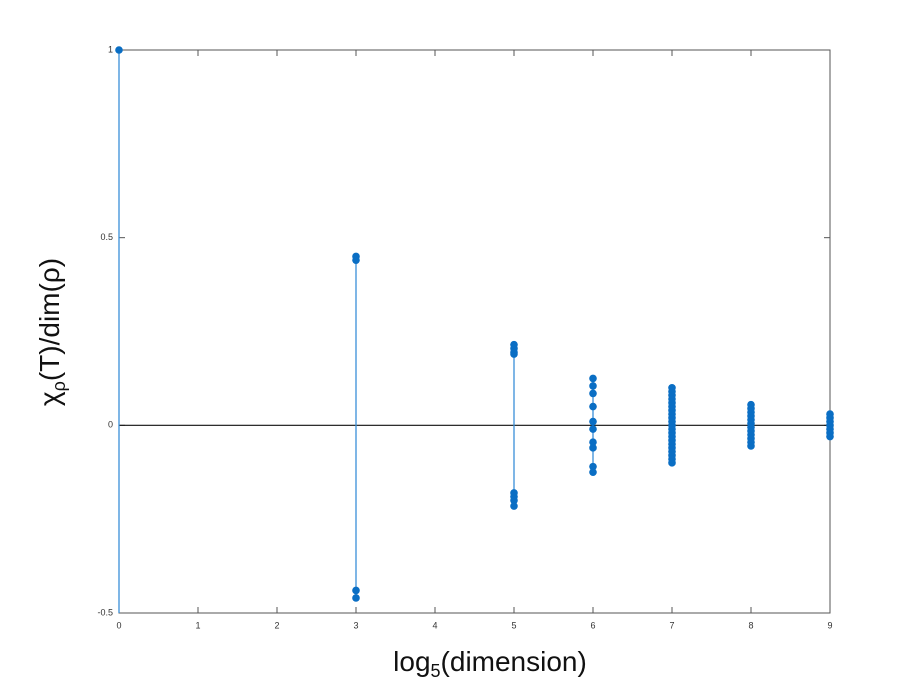 Image resolution: width=917 pixels, height=689 pixels. Describe the element at coordinates (105, 612) in the screenshot. I see `y-tick-label: -0.5` at that location.